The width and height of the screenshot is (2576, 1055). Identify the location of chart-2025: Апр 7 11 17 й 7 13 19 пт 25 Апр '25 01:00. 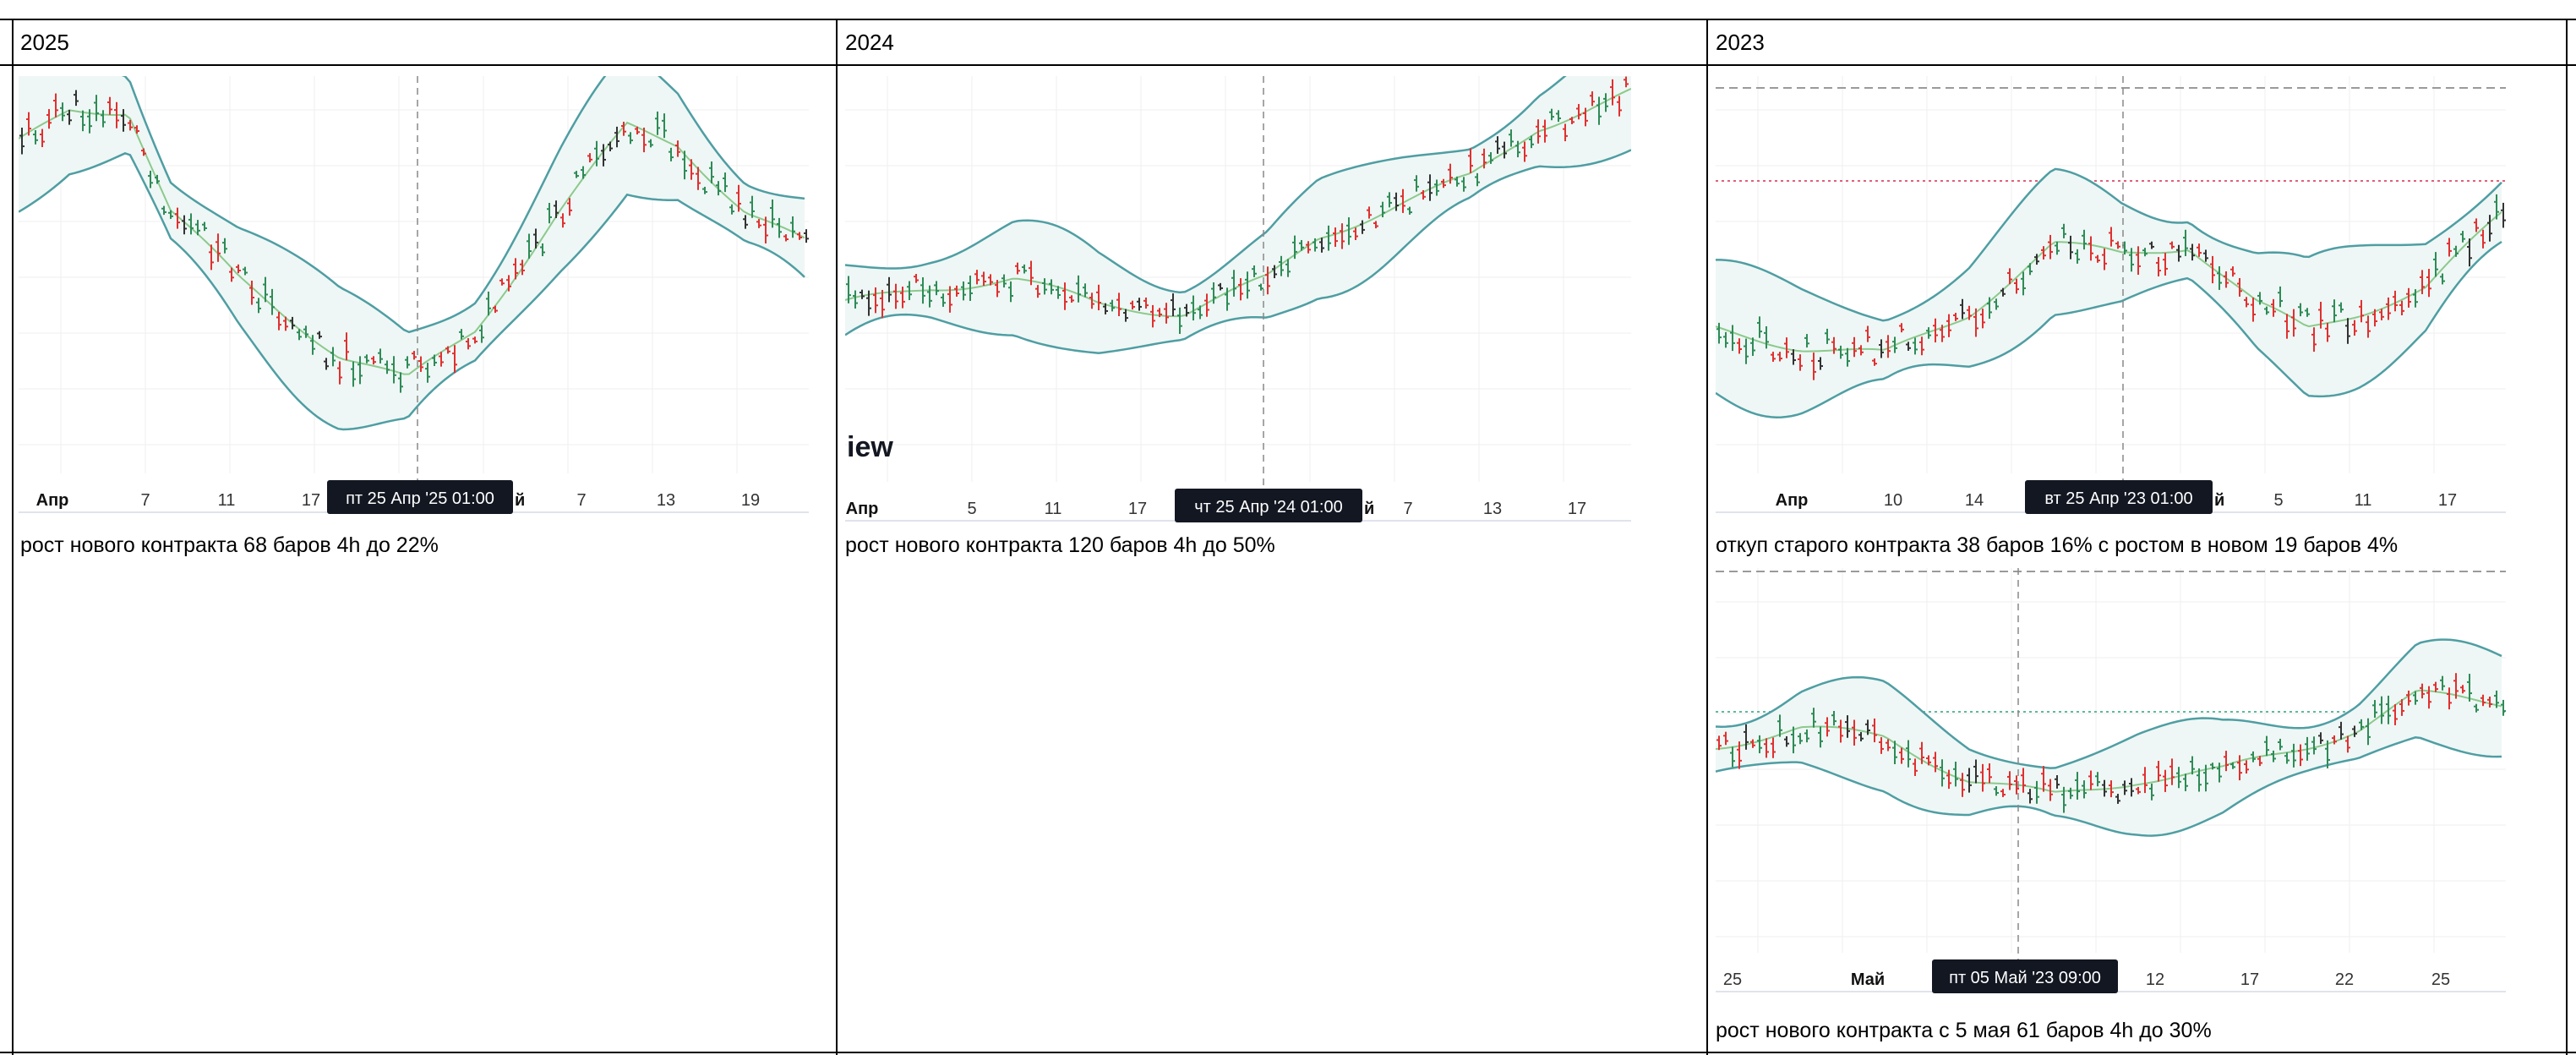
(414, 296).